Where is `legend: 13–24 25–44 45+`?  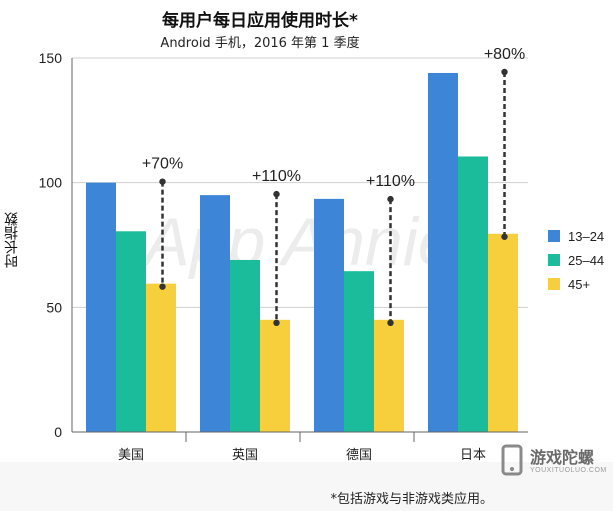
legend: 13–24 25–44 45+ is located at coordinates (576, 260).